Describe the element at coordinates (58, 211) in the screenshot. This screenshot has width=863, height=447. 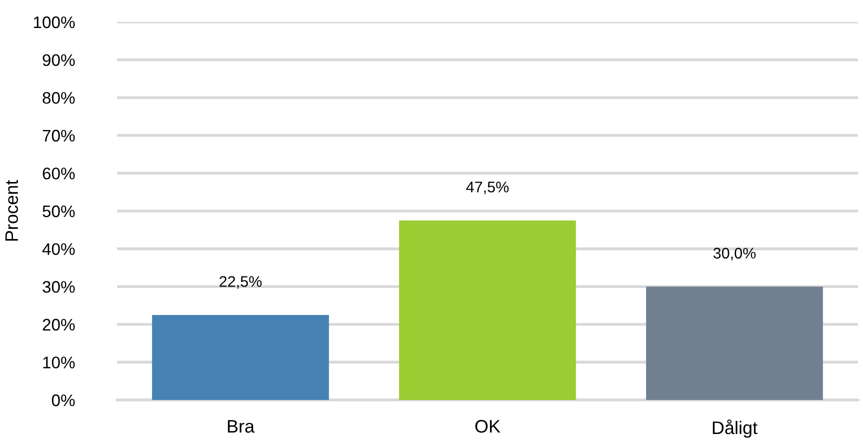
I see `y-tick-label: 50%` at that location.